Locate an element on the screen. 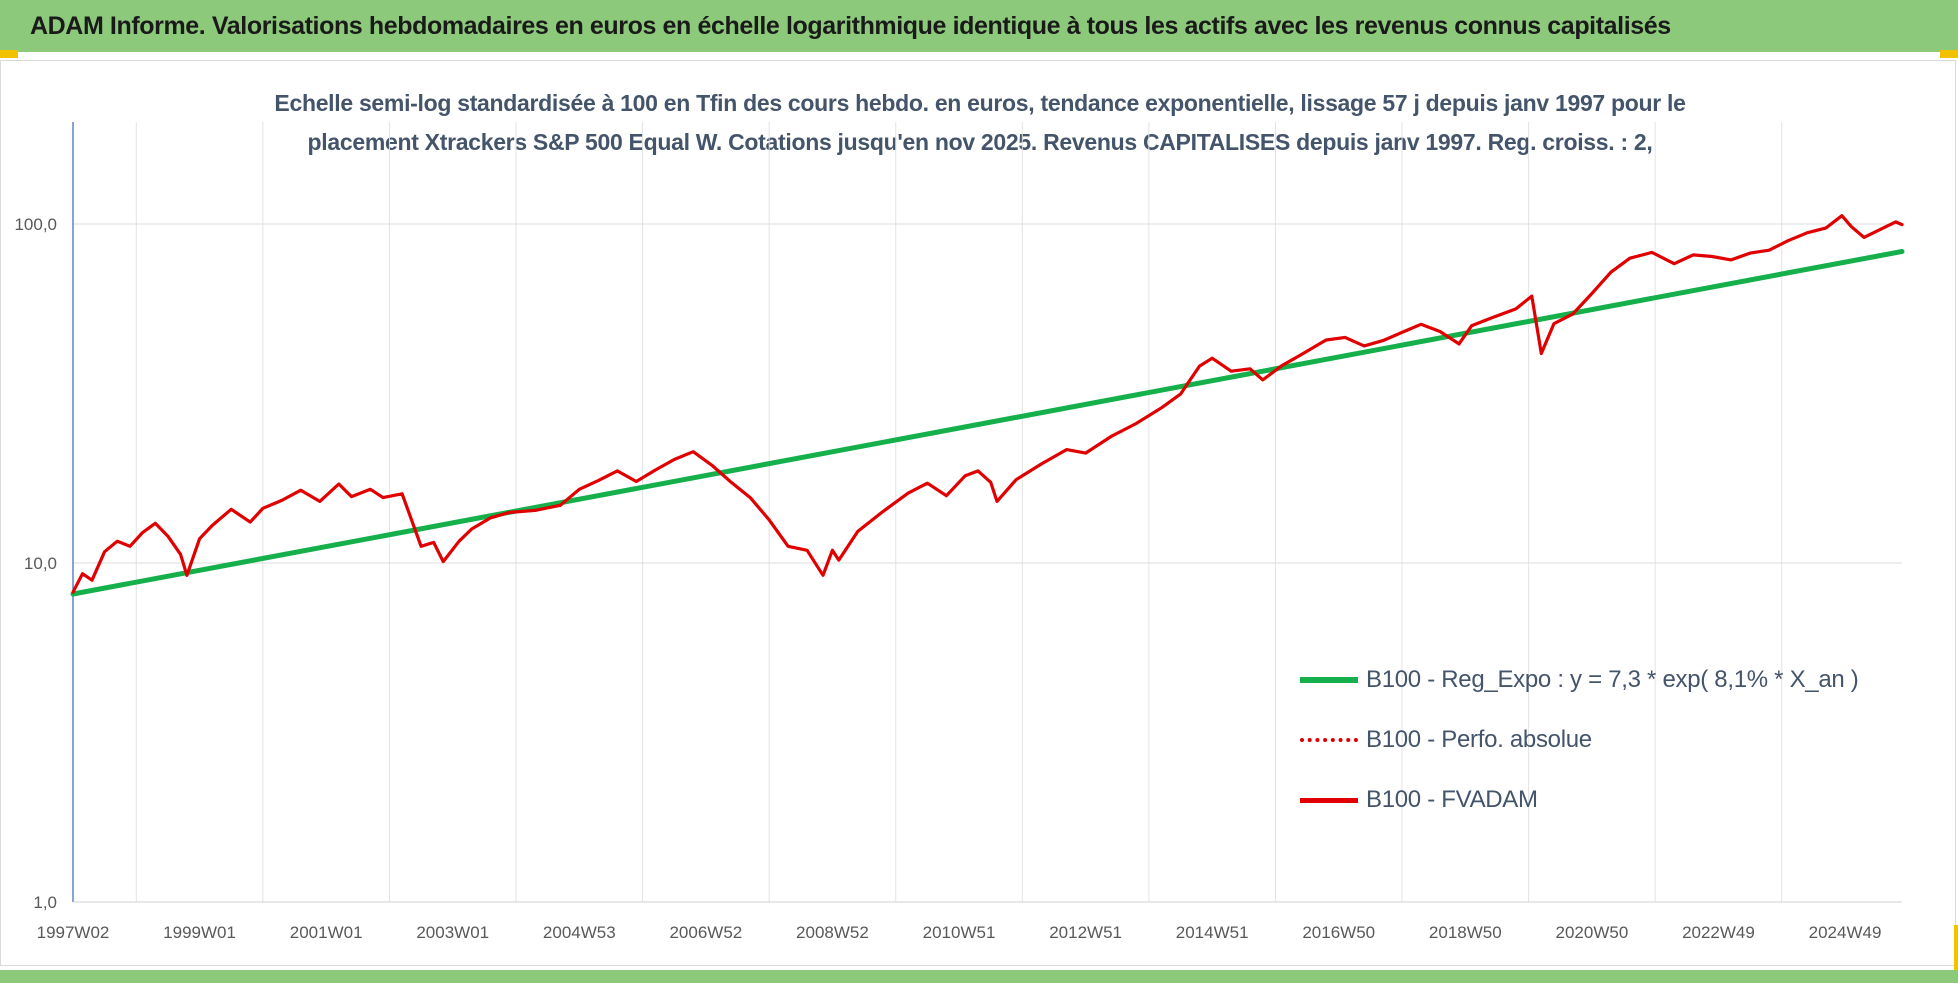 This screenshot has width=1958, height=983. x-tick-label: 2006W52 is located at coordinates (705, 932).